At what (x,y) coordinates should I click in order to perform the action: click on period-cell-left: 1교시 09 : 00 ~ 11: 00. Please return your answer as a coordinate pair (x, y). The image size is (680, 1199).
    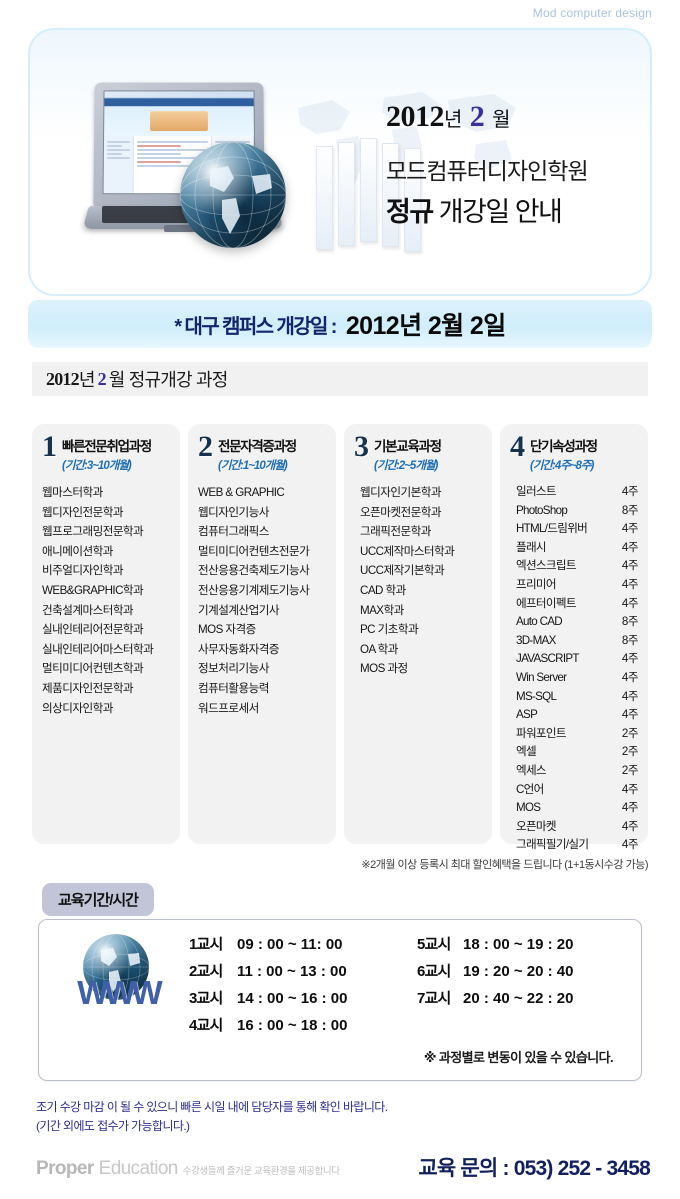
    Looking at the image, I should click on (303, 943).